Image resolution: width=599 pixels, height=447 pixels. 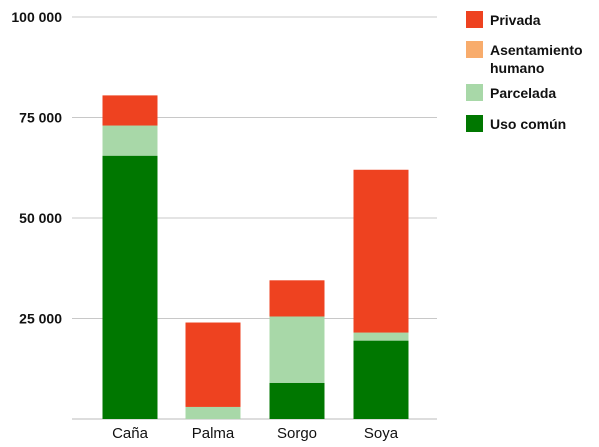 I want to click on legend-item-0: Privada, so click(x=503, y=19).